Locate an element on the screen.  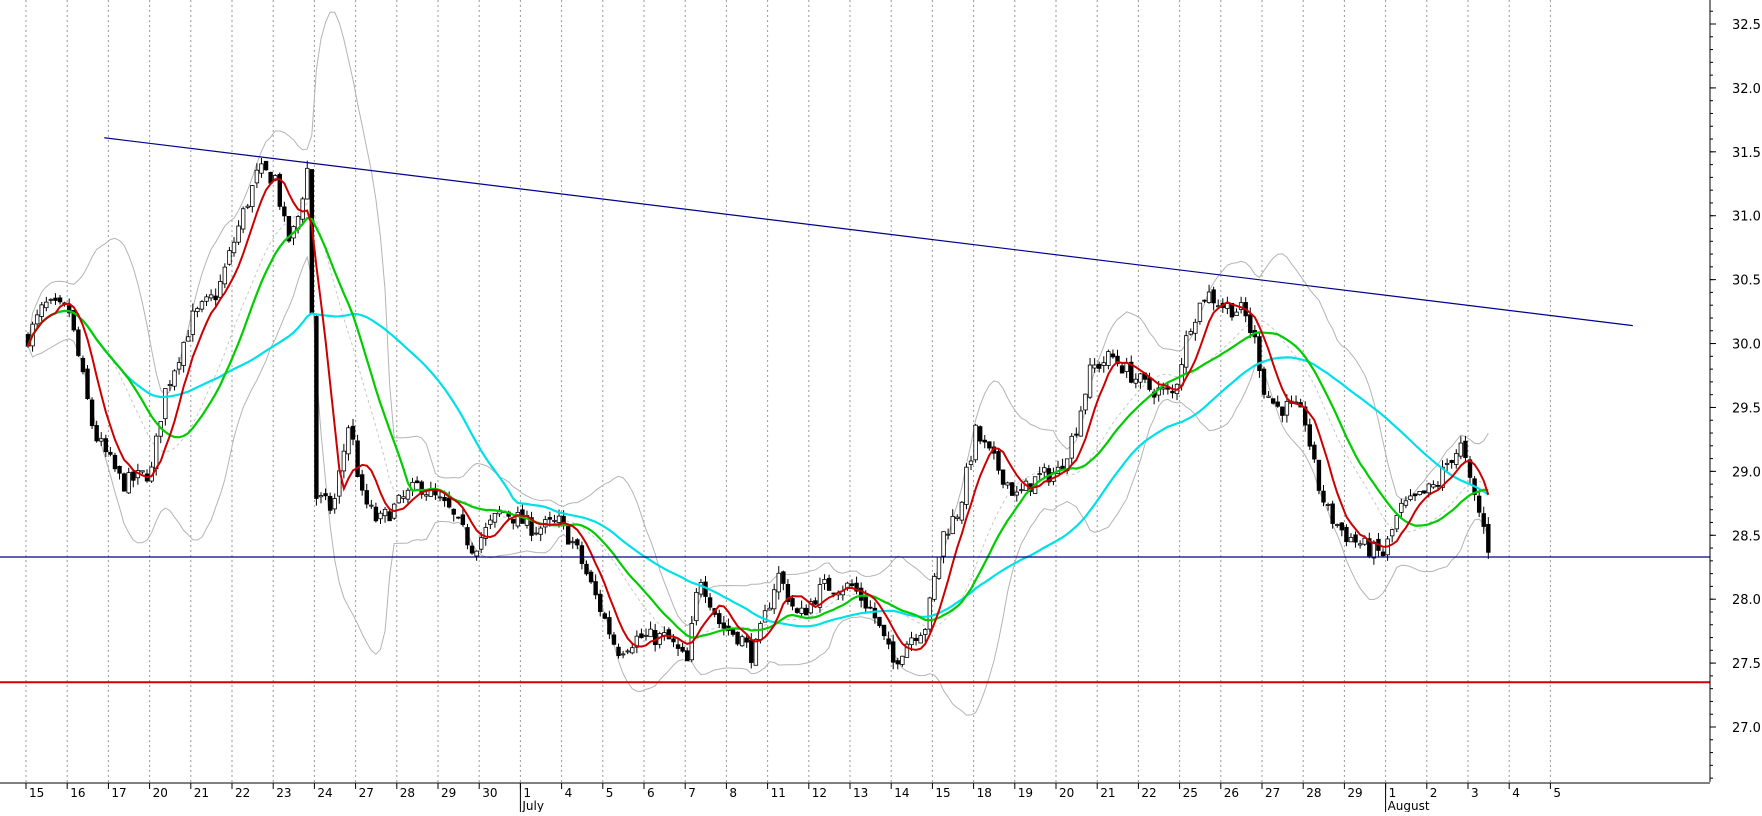
x-tick-label: 27 is located at coordinates (366, 793).